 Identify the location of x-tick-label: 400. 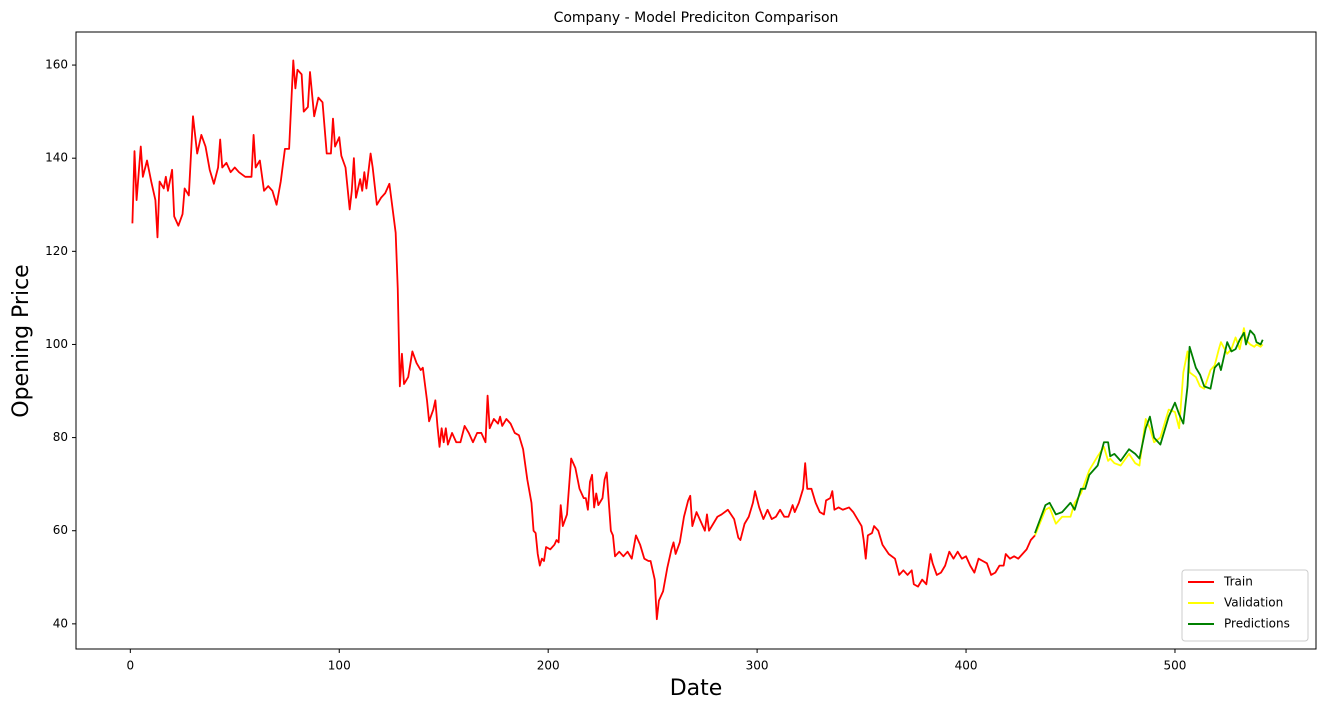
(966, 666).